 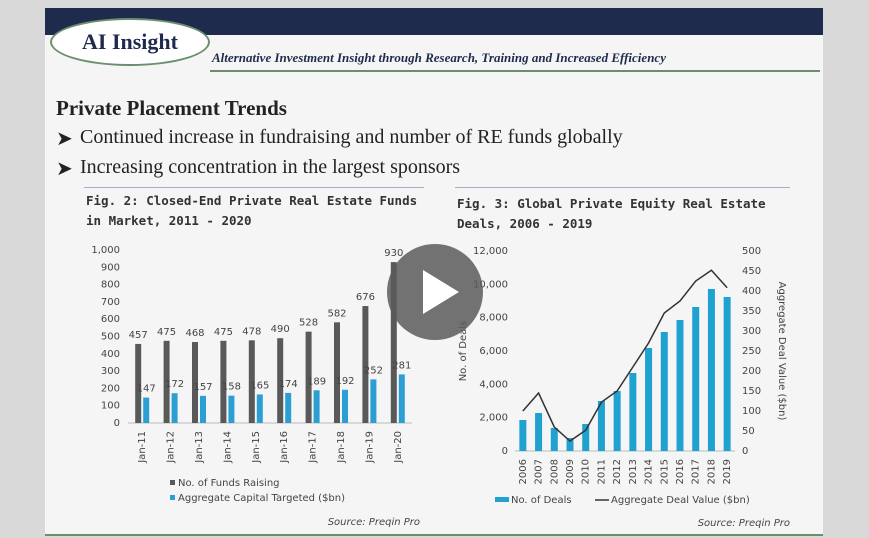 I want to click on y2-axis-label: Aggregate Deal Value ($bn), so click(x=781, y=351).